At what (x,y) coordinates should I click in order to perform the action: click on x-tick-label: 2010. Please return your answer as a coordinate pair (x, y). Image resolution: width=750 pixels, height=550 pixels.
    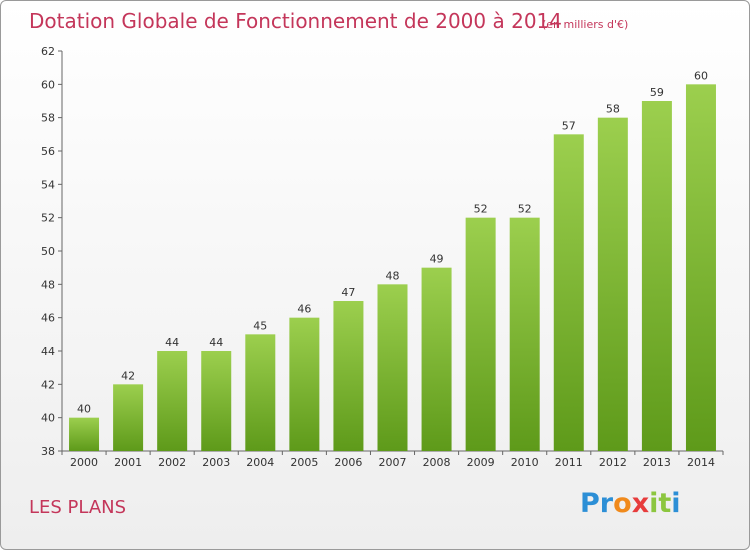
    Looking at the image, I should click on (525, 462).